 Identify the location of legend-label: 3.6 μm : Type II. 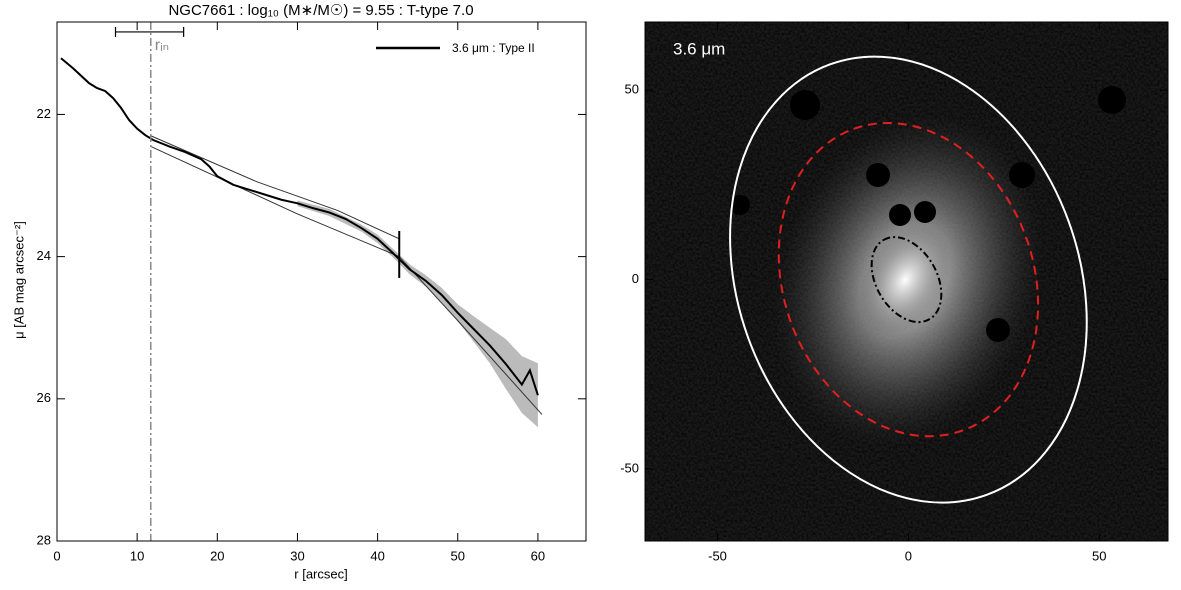
(493, 48).